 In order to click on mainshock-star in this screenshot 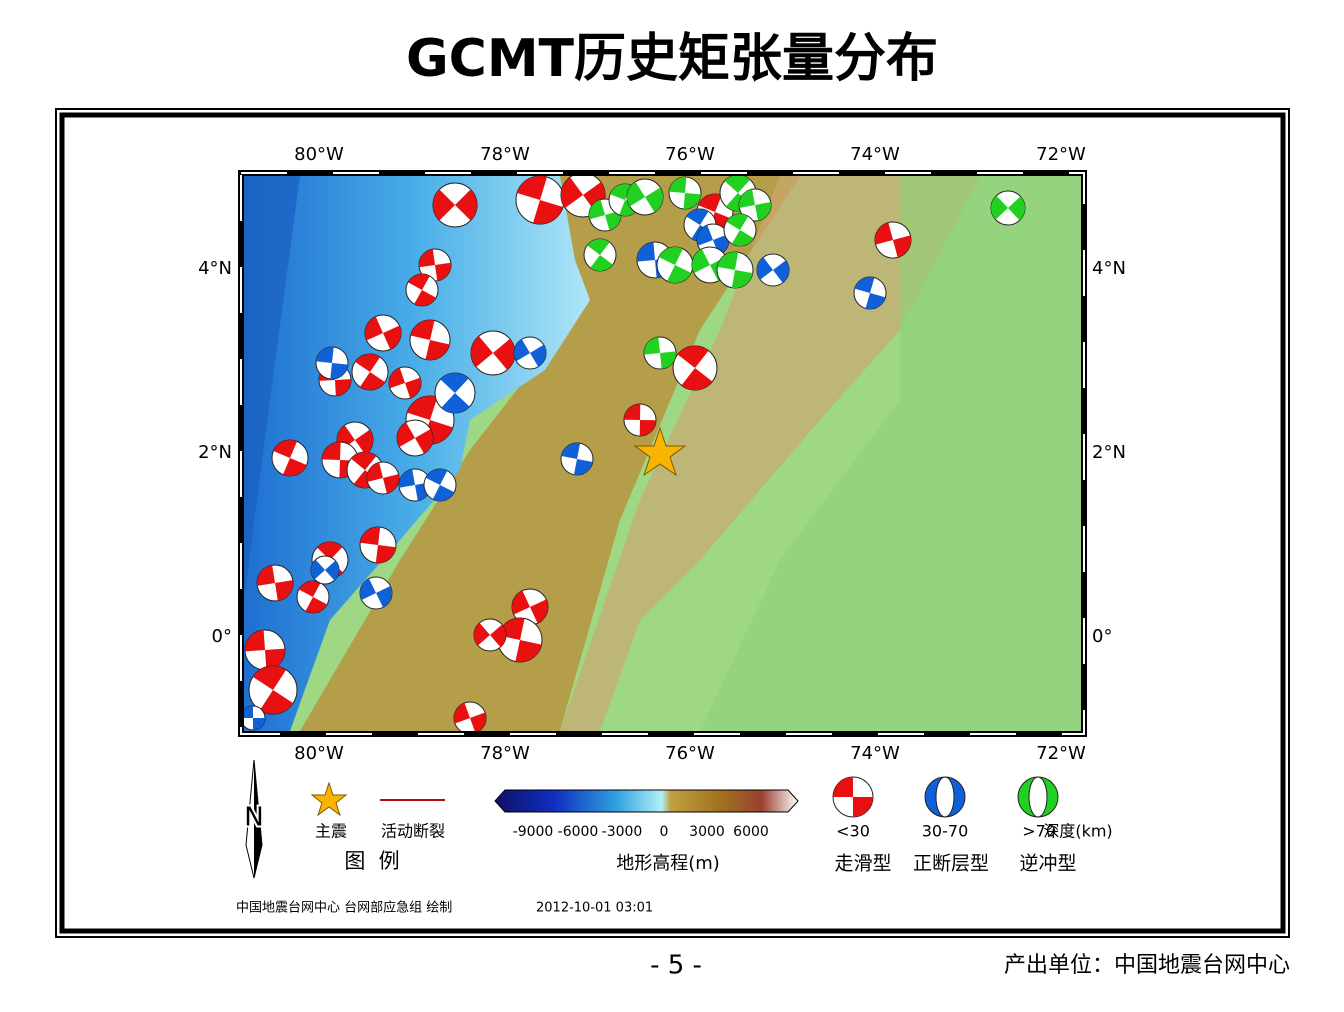, I will do `click(660, 451)`.